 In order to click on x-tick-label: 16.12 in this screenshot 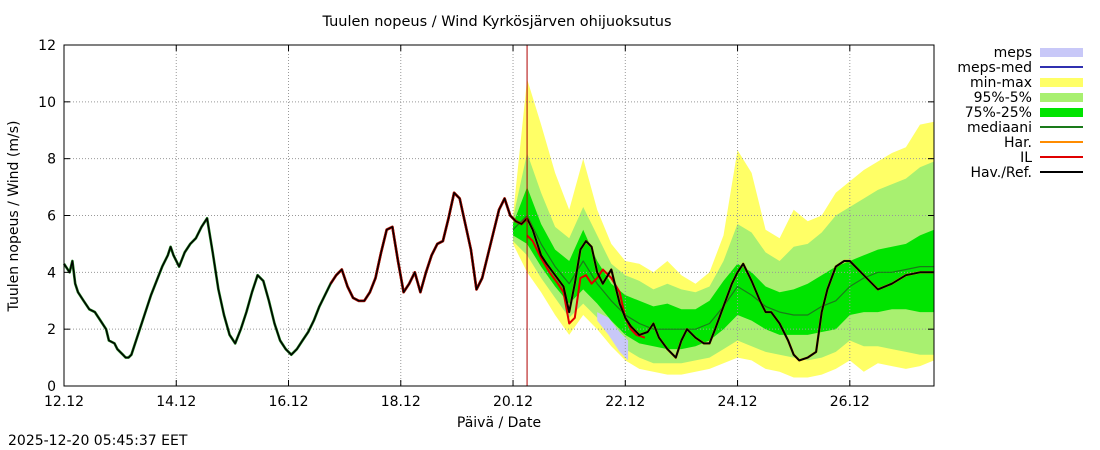, I will do `click(288, 402)`.